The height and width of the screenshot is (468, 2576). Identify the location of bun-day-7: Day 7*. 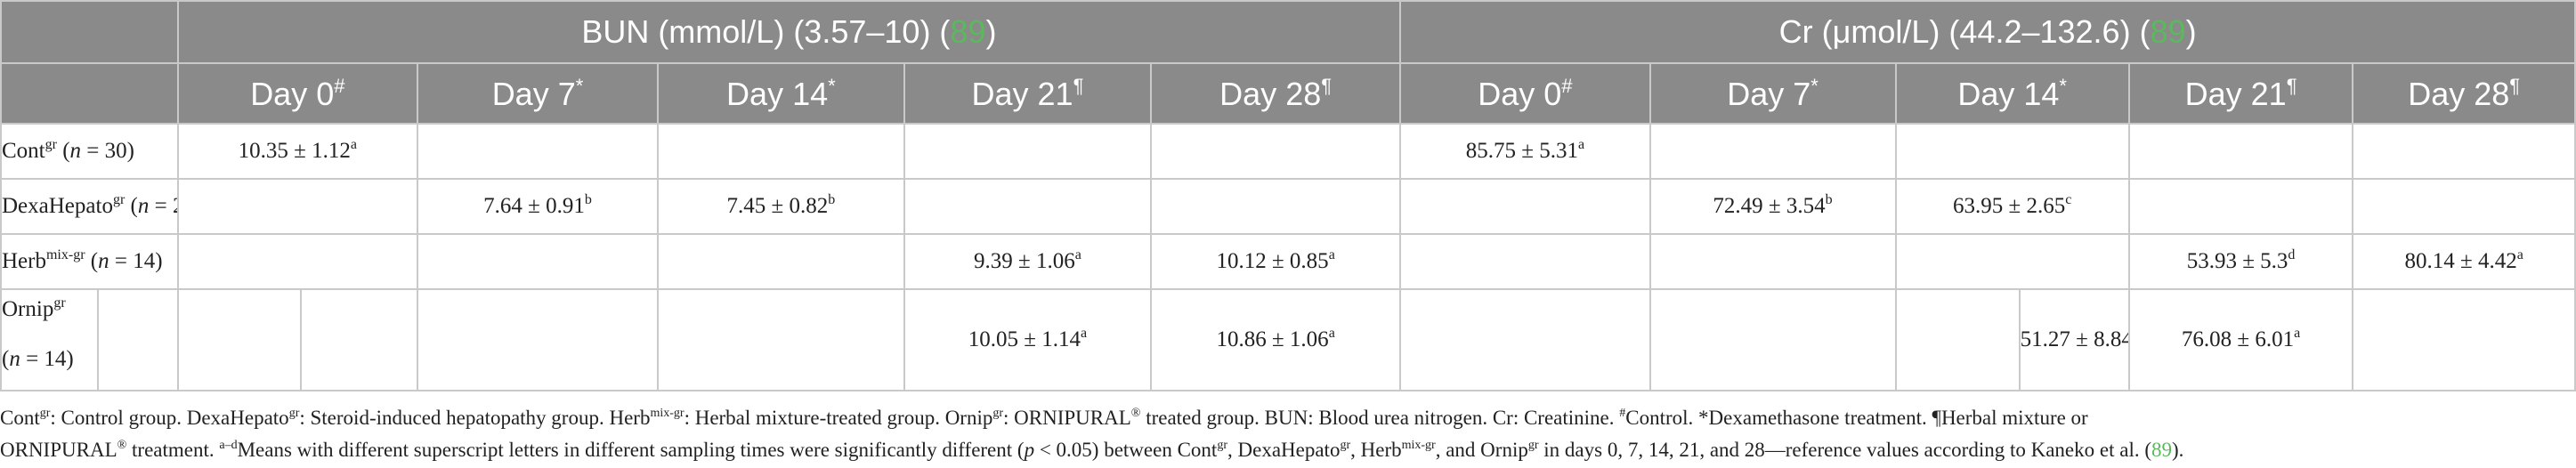
(538, 93).